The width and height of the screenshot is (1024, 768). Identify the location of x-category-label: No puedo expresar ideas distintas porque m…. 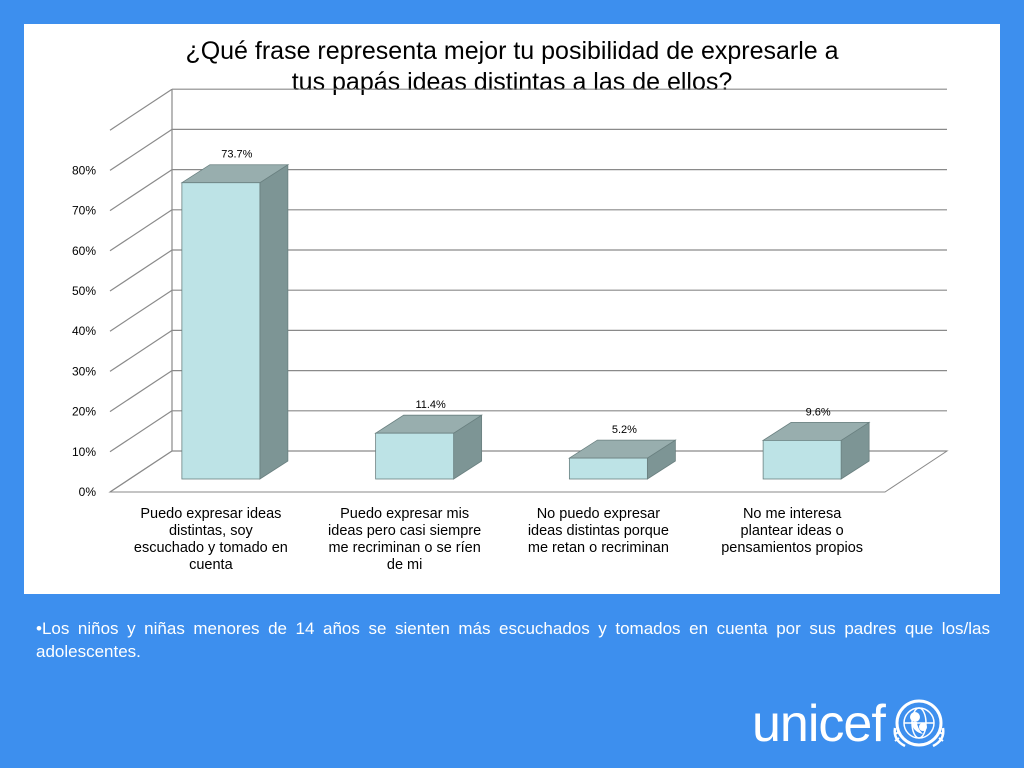
(598, 531).